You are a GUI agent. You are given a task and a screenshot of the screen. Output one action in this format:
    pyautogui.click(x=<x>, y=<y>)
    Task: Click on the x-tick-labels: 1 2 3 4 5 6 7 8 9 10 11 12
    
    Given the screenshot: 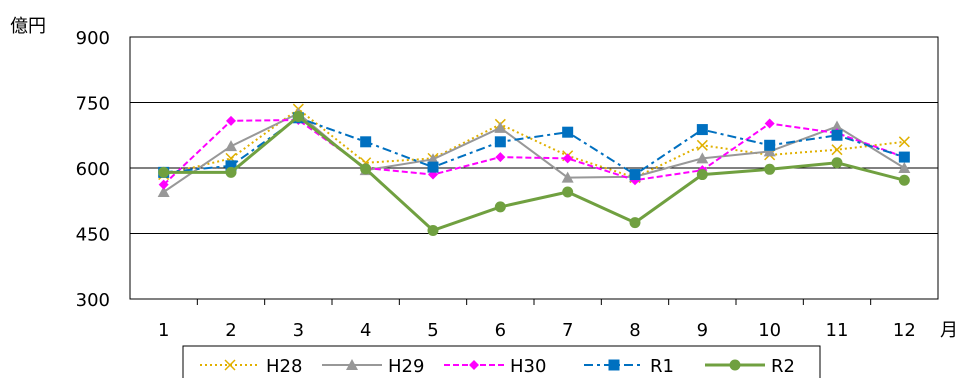 What is the action you would take?
    pyautogui.click(x=537, y=330)
    